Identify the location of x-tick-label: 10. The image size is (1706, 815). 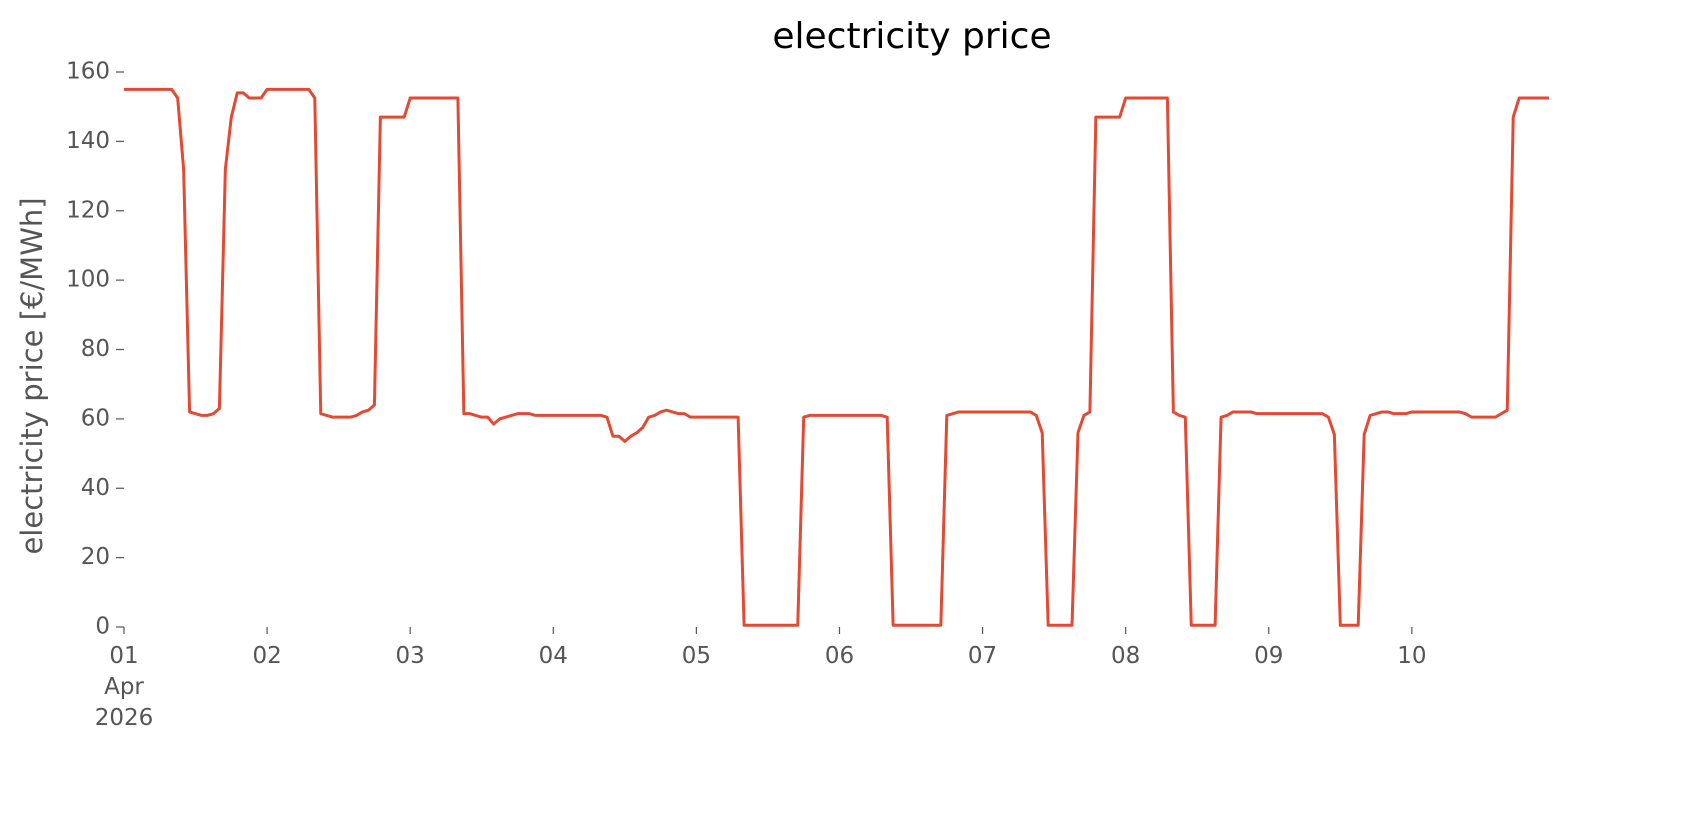
(1412, 656).